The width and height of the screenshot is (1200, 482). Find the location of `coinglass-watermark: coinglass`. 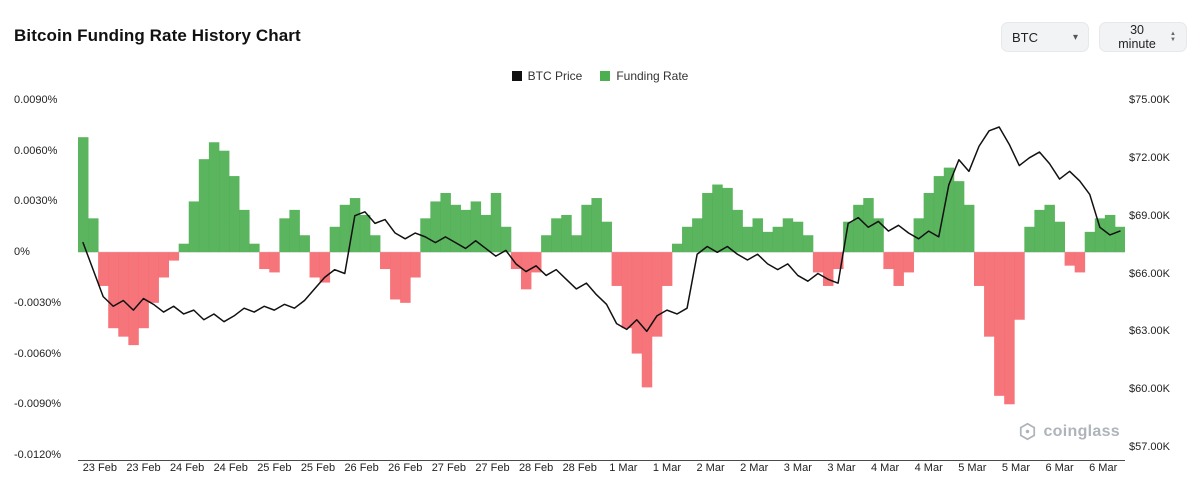

coinglass-watermark: coinglass is located at coordinates (1069, 431).